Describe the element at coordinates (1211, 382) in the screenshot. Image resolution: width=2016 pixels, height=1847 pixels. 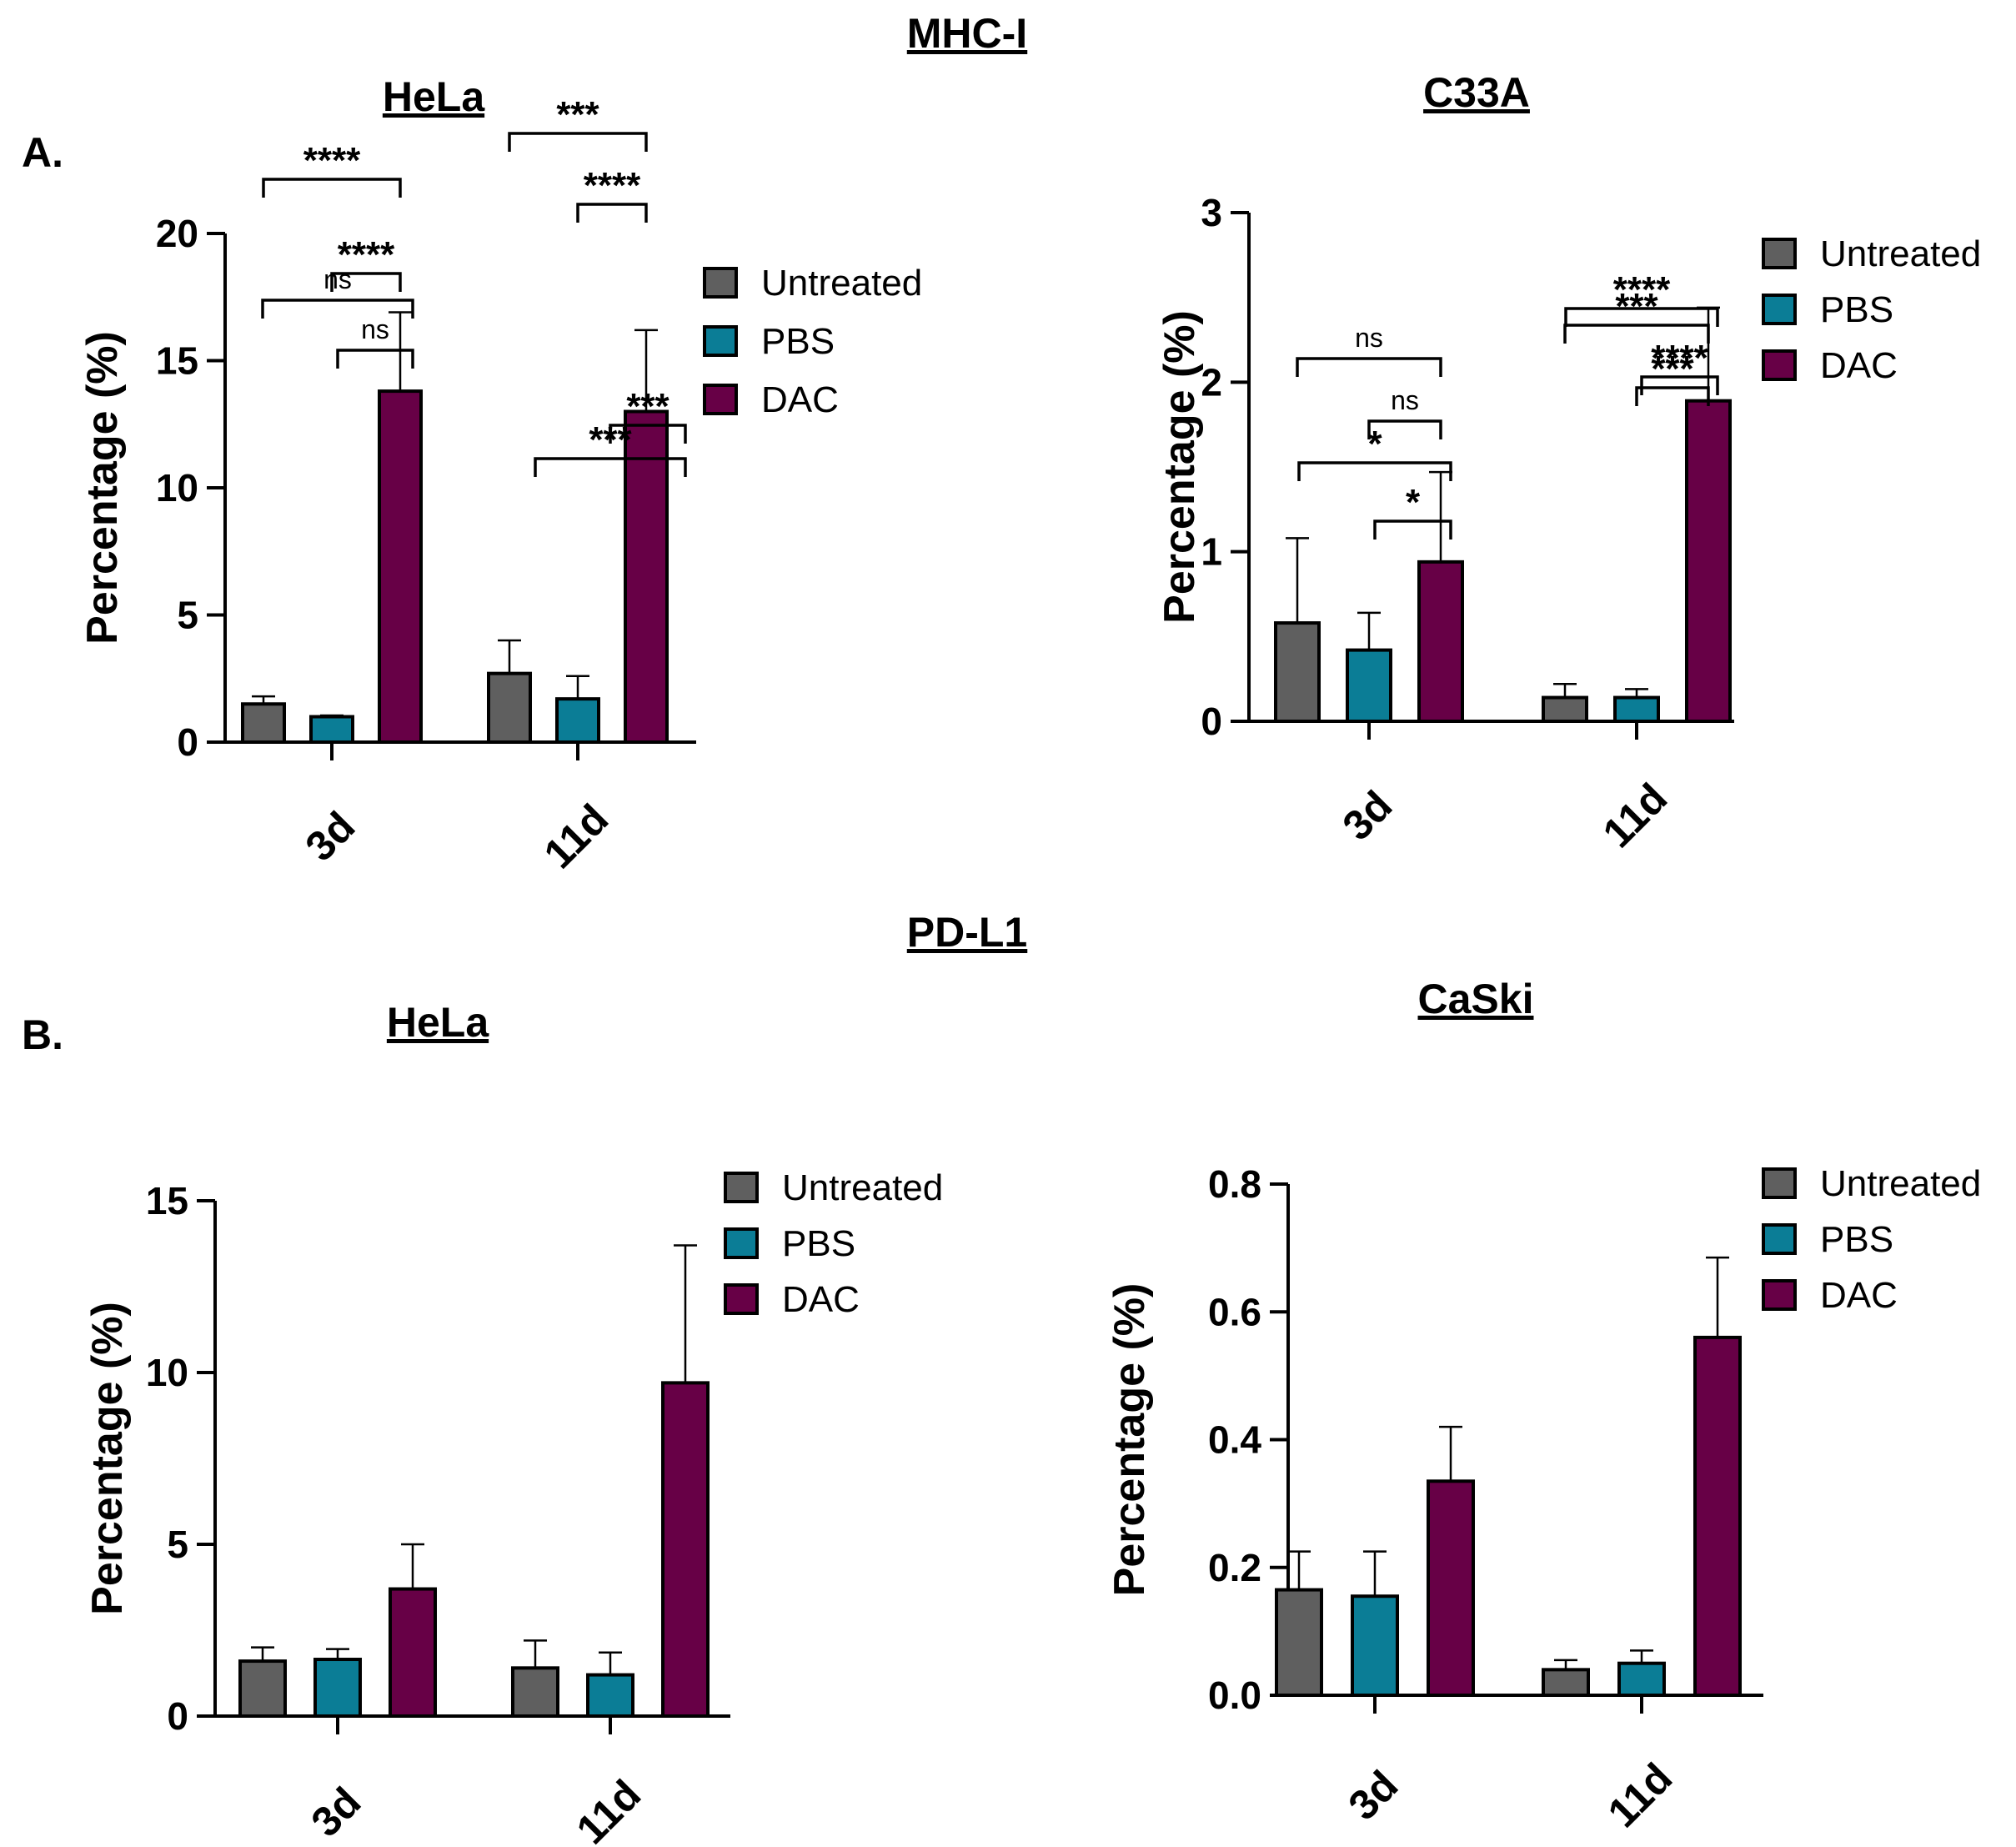
I see `y-tick-label: 2` at that location.